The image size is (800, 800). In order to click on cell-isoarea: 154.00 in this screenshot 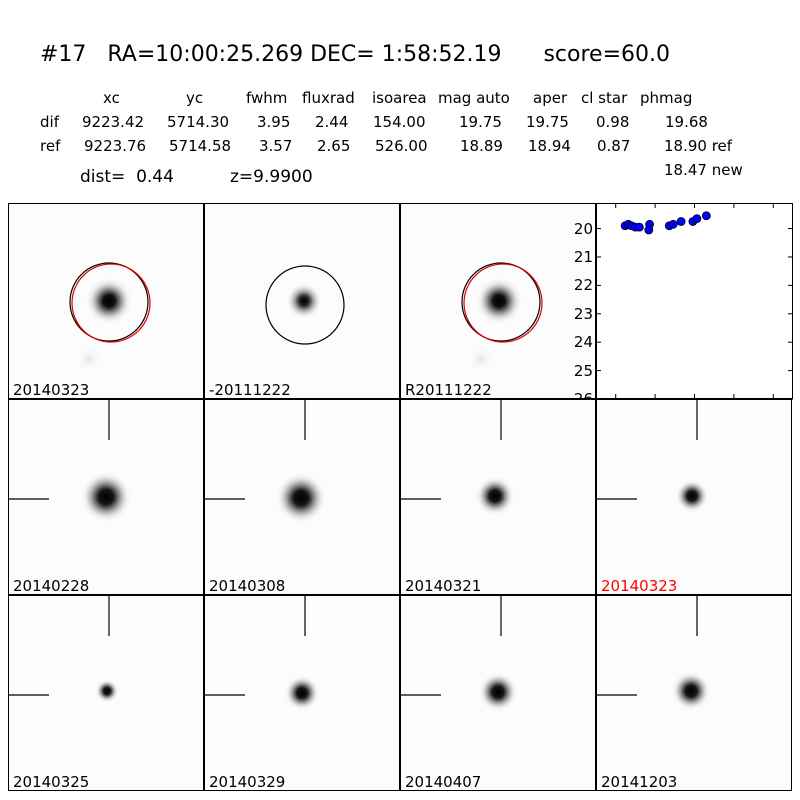, I will do `click(399, 122)`.